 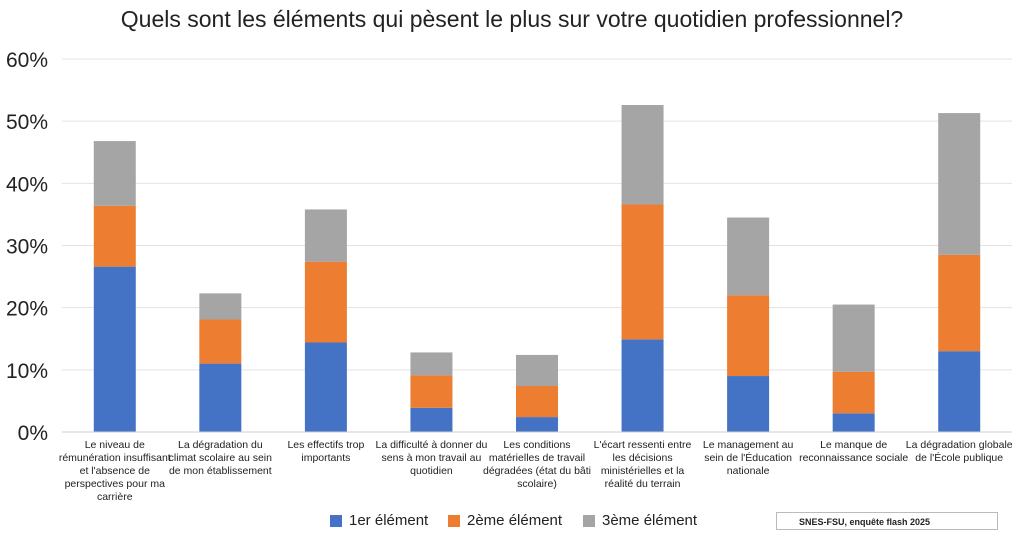 I want to click on y-tick-label: 0%, so click(x=33, y=433).